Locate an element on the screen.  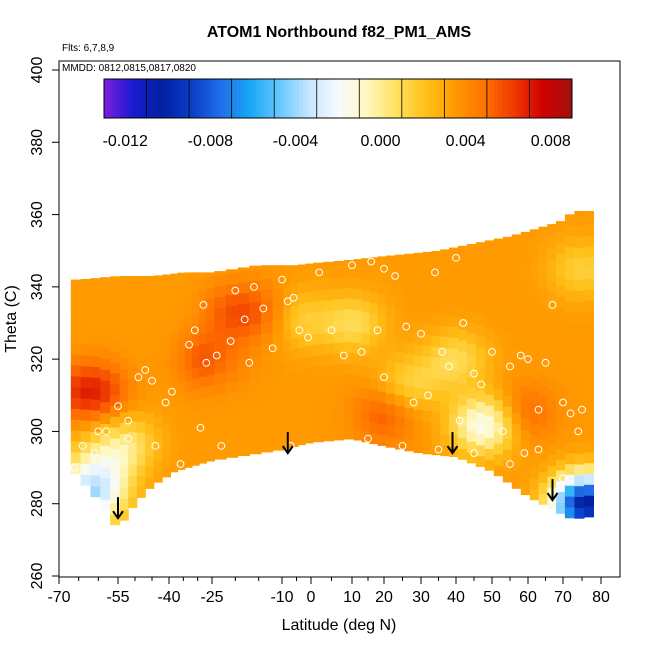
y-tick-label-0: 260 is located at coordinates (37, 576).